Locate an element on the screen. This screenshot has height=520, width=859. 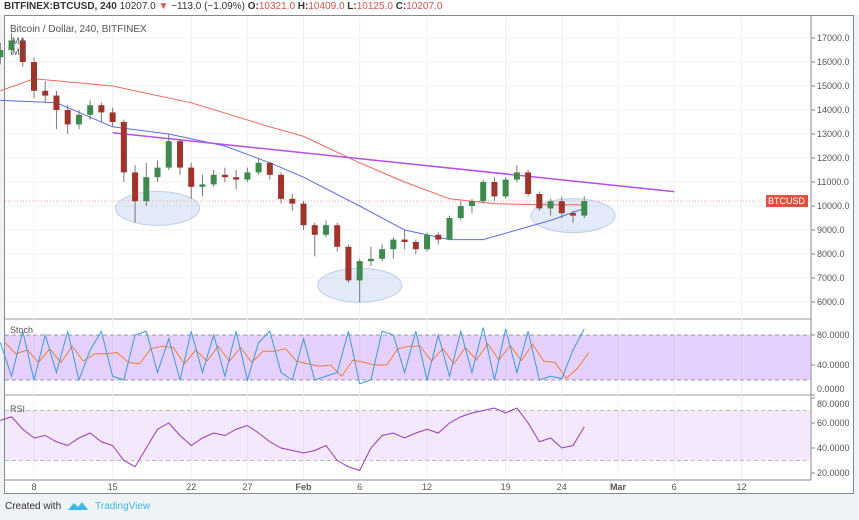
last-price: 10207.0 is located at coordinates (137, 6).